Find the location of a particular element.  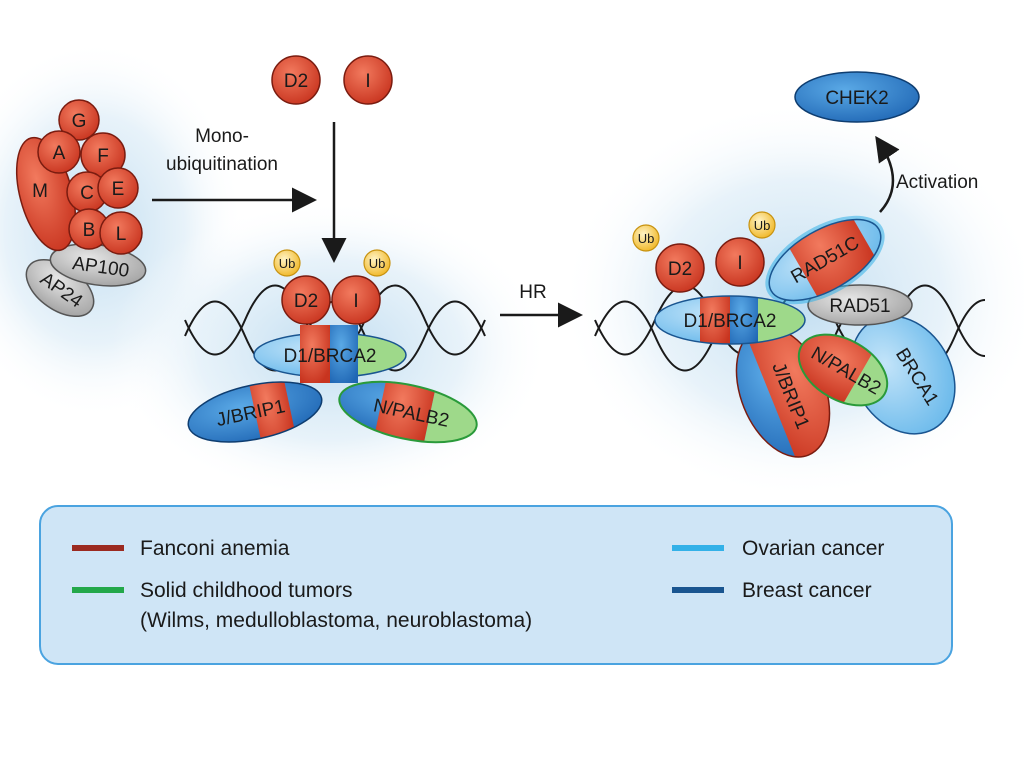

ub-right-i is located at coordinates (762, 225).